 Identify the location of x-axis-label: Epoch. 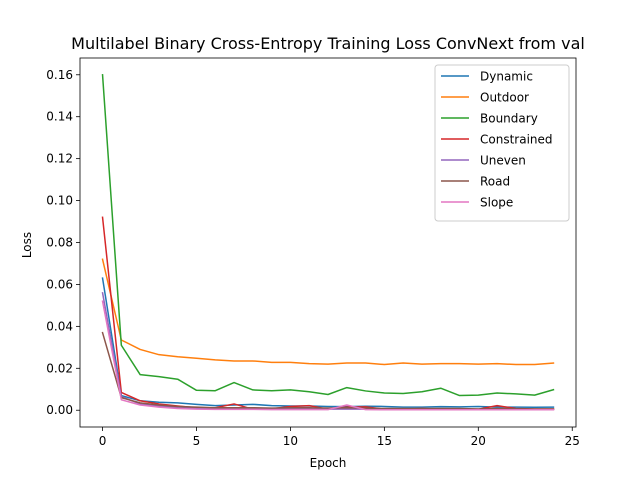
(328, 463).